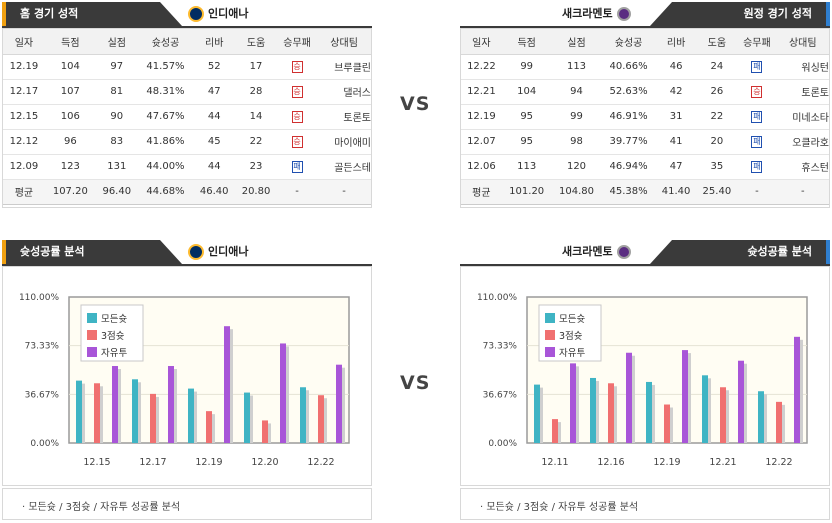  Describe the element at coordinates (676, 142) in the screenshot. I see `reb-cell: 41` at that location.